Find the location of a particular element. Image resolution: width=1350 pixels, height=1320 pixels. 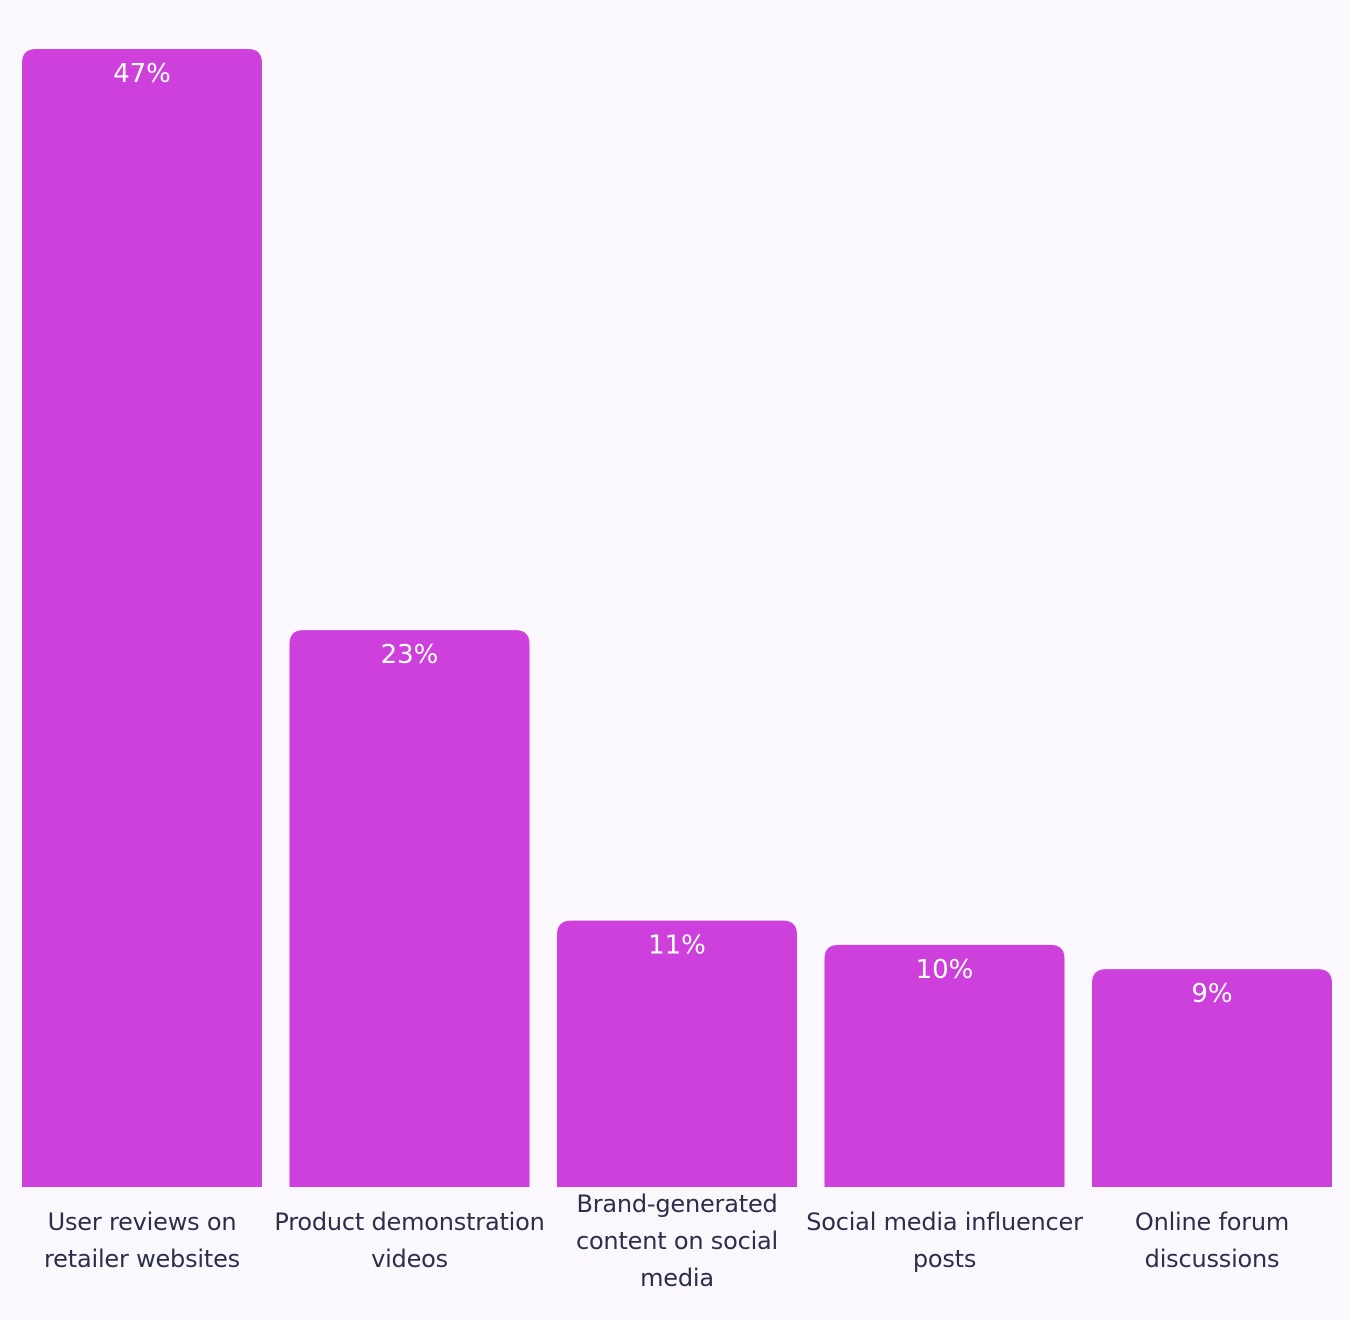

category-label-3: Brand-generated content on social media is located at coordinates (677, 1240).